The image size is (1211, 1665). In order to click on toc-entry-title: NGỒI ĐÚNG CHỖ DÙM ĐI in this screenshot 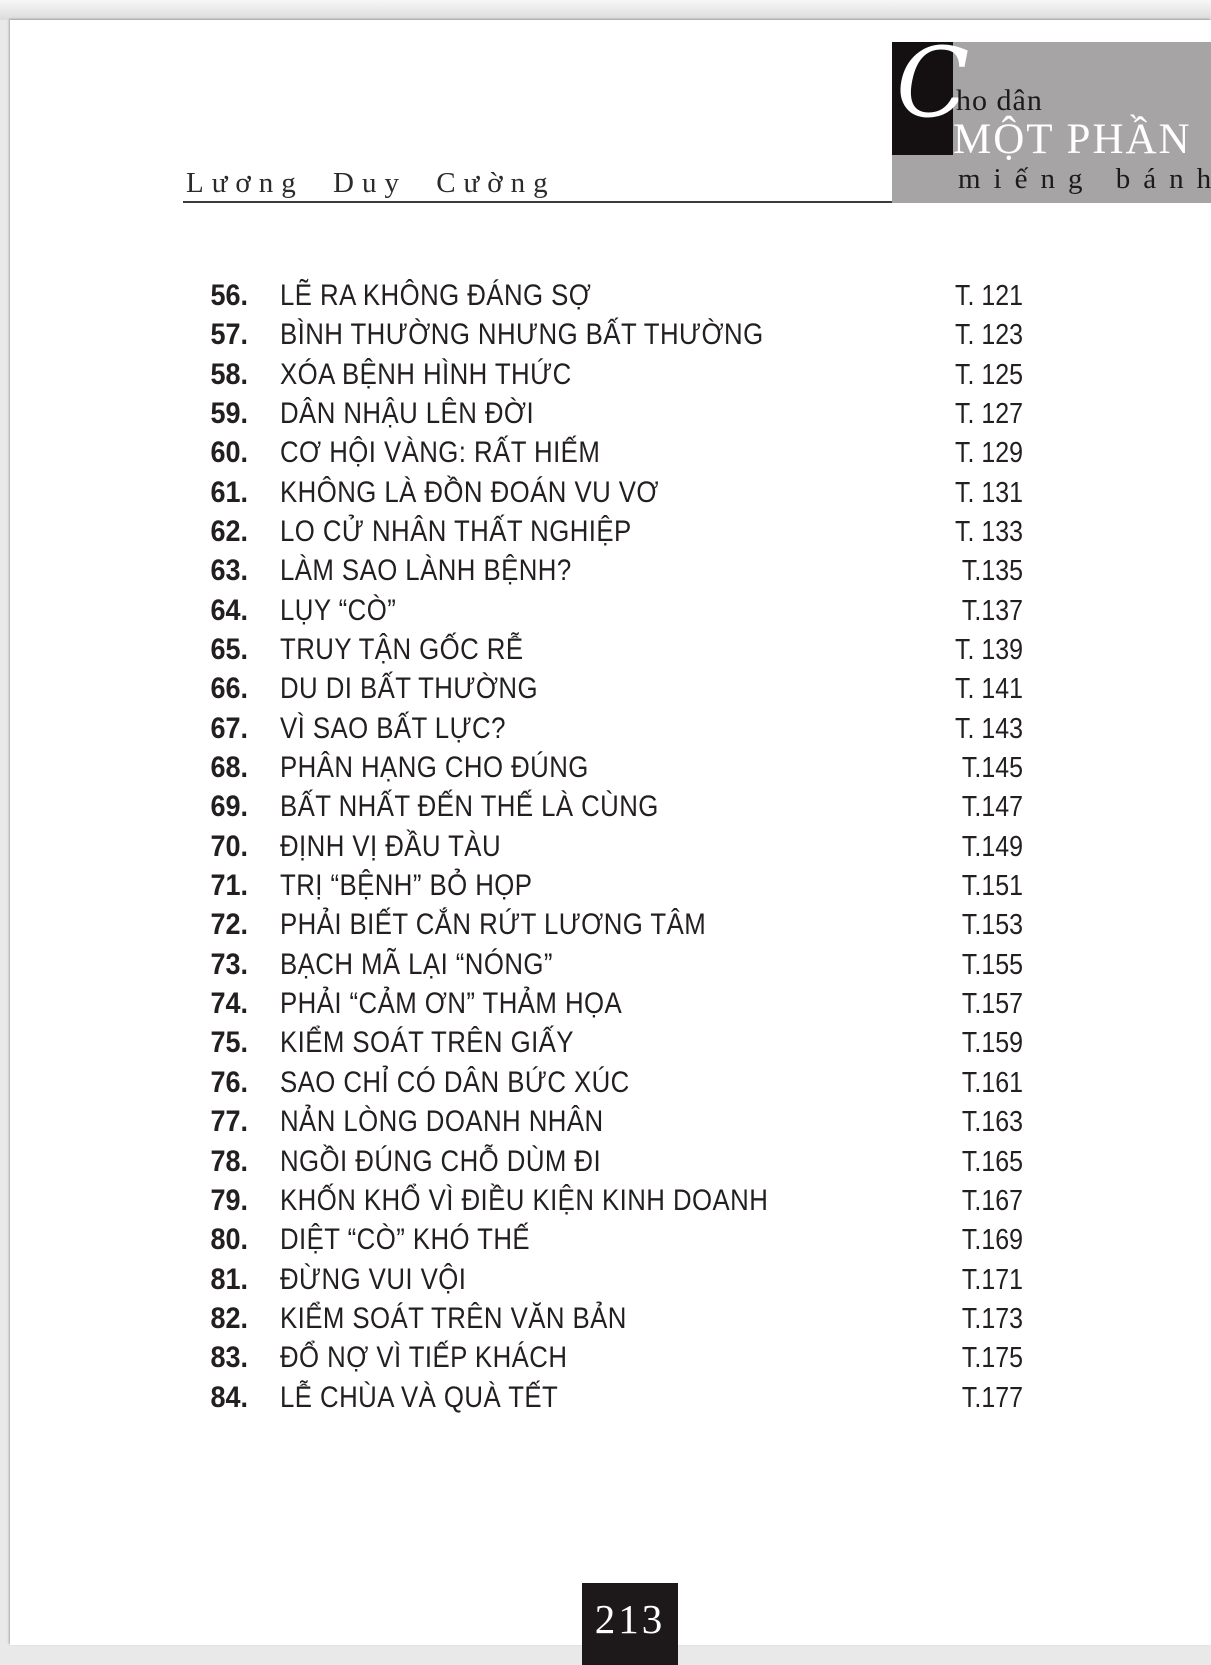, I will do `click(441, 1161)`.